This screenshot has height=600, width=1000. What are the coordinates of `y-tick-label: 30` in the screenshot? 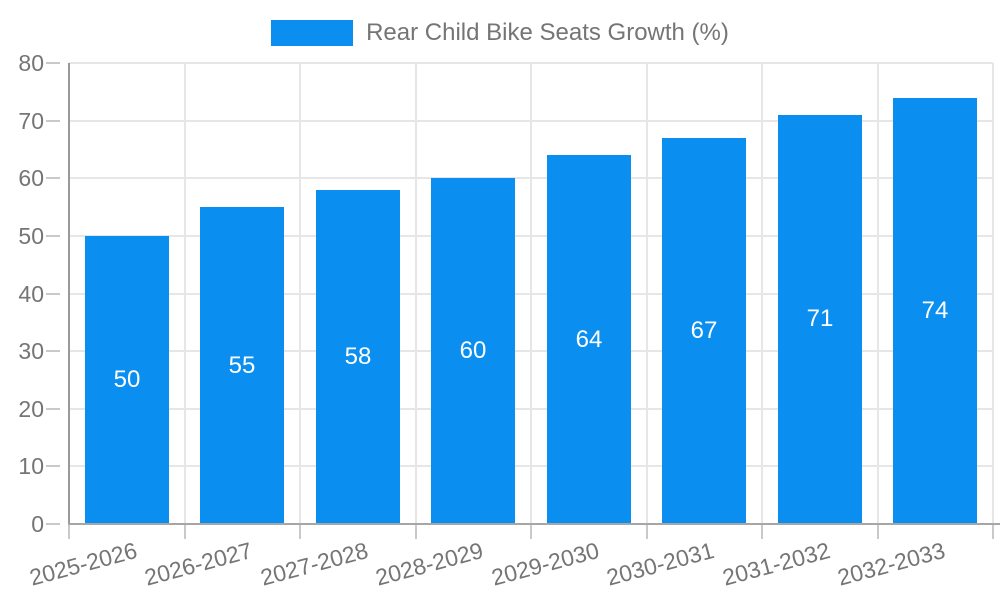 It's located at (31, 351).